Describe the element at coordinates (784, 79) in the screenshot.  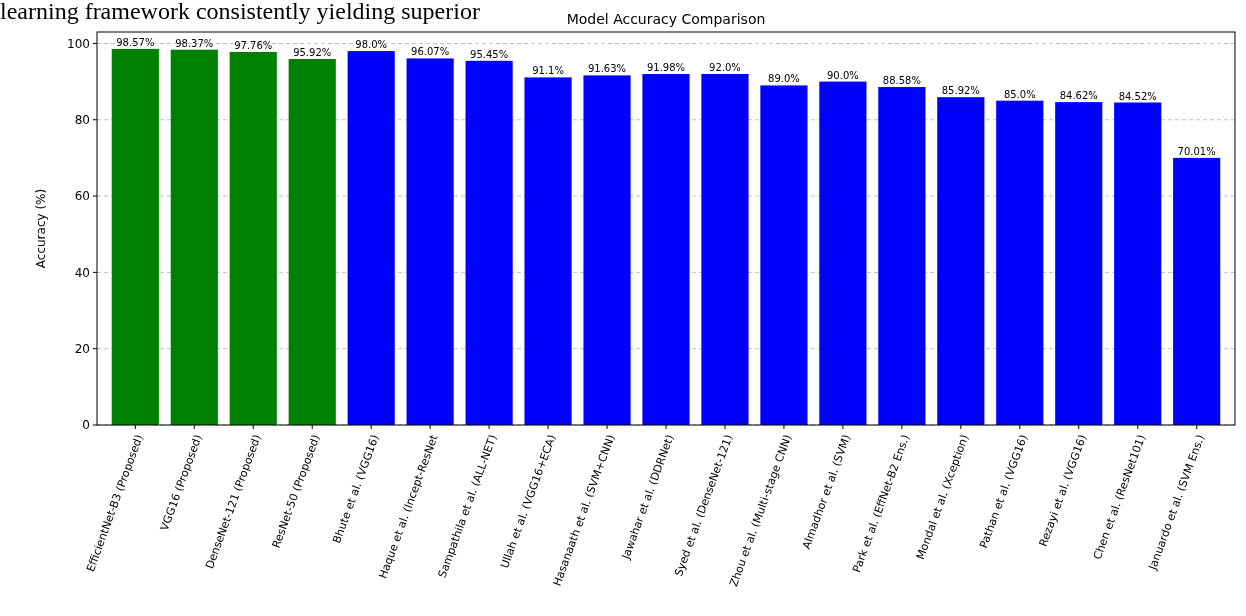
I see `data-label: 89.0%` at that location.